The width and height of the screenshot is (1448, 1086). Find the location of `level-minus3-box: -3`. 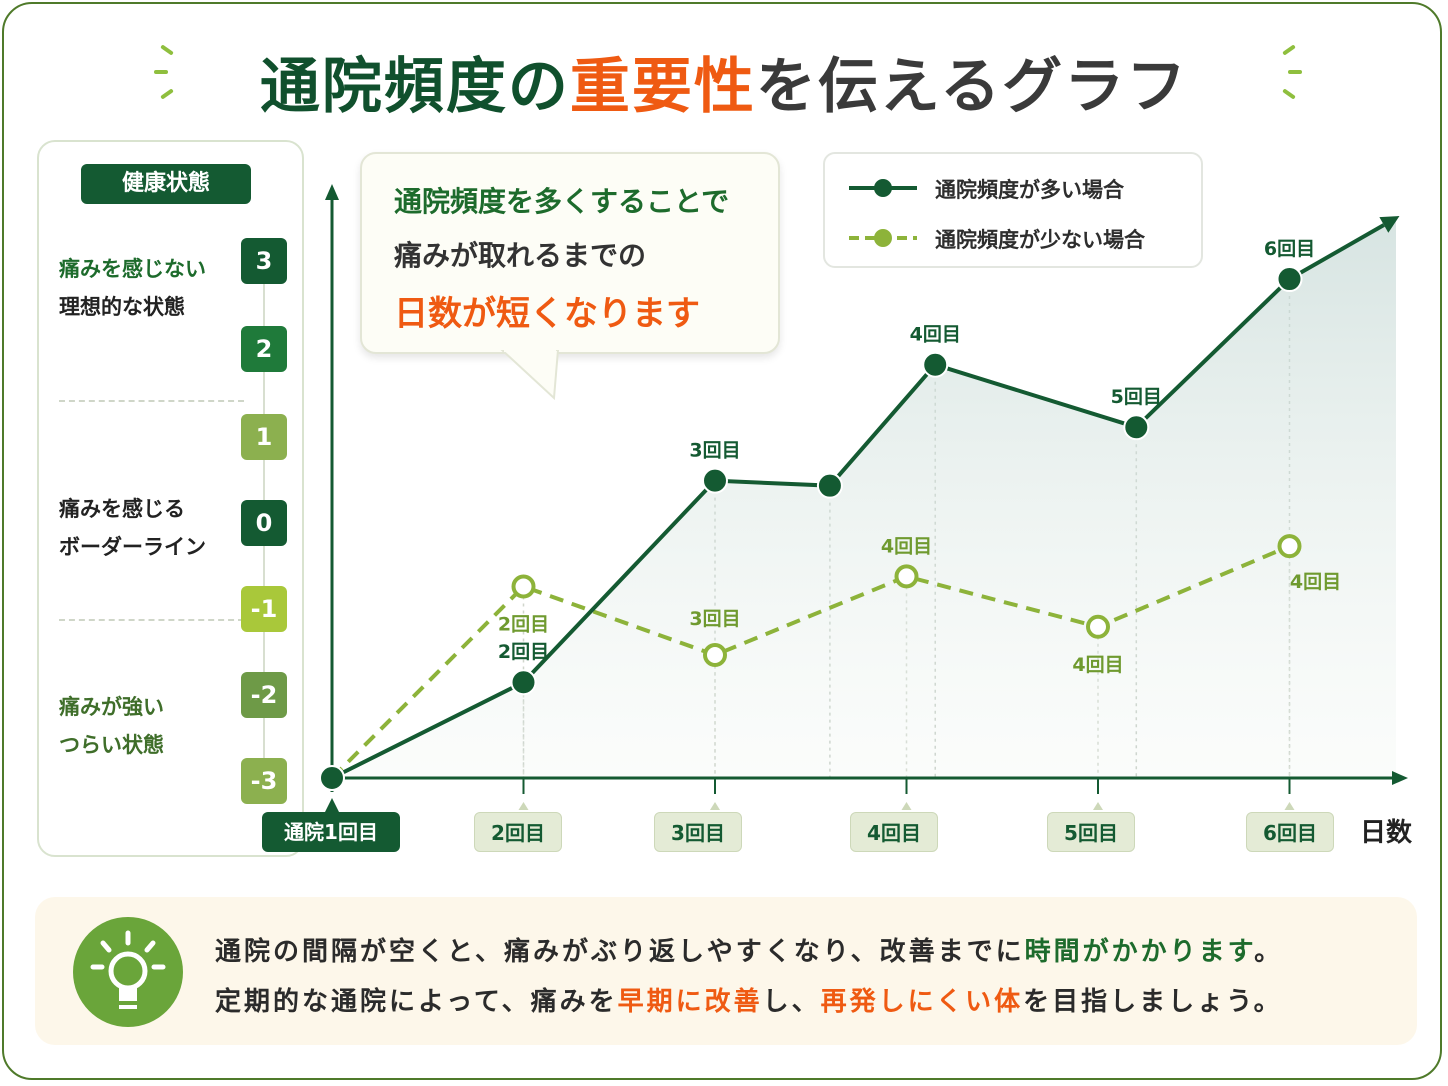

level-minus3-box: -3 is located at coordinates (264, 781).